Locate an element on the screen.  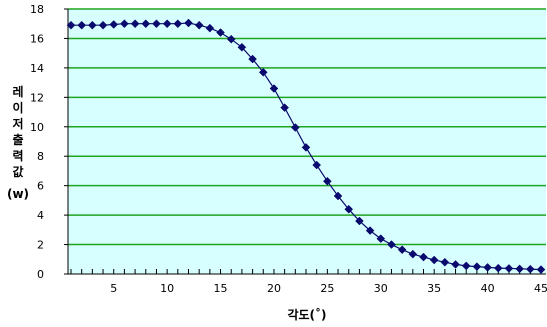
x-tick-label-45: 45 is located at coordinates (540, 288).